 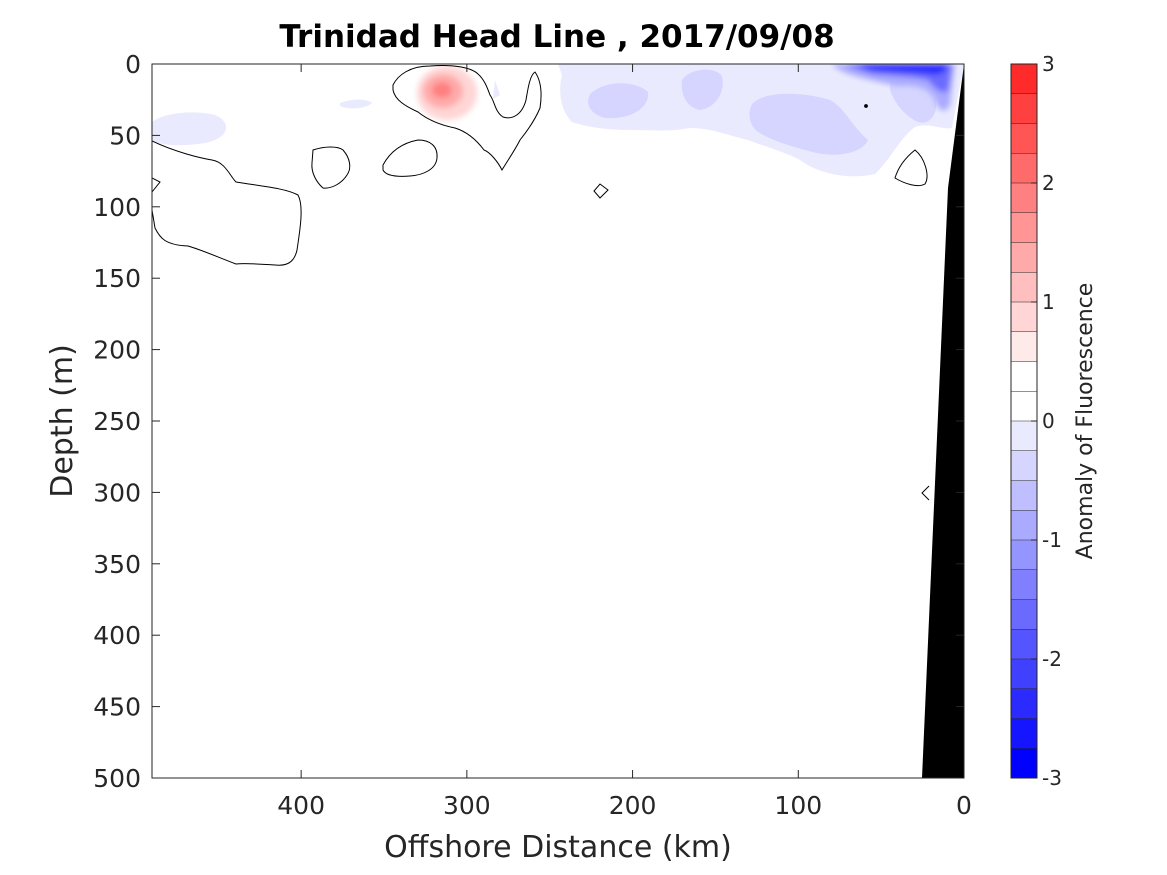 I want to click on zero-contour-d, so click(x=410, y=158).